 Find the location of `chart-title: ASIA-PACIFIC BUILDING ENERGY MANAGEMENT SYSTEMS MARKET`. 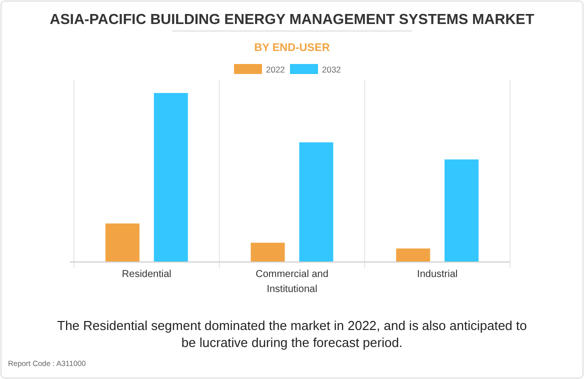

chart-title: ASIA-PACIFIC BUILDING ENERGY MANAGEMENT SYSTEMS MARKET is located at coordinates (292, 20).